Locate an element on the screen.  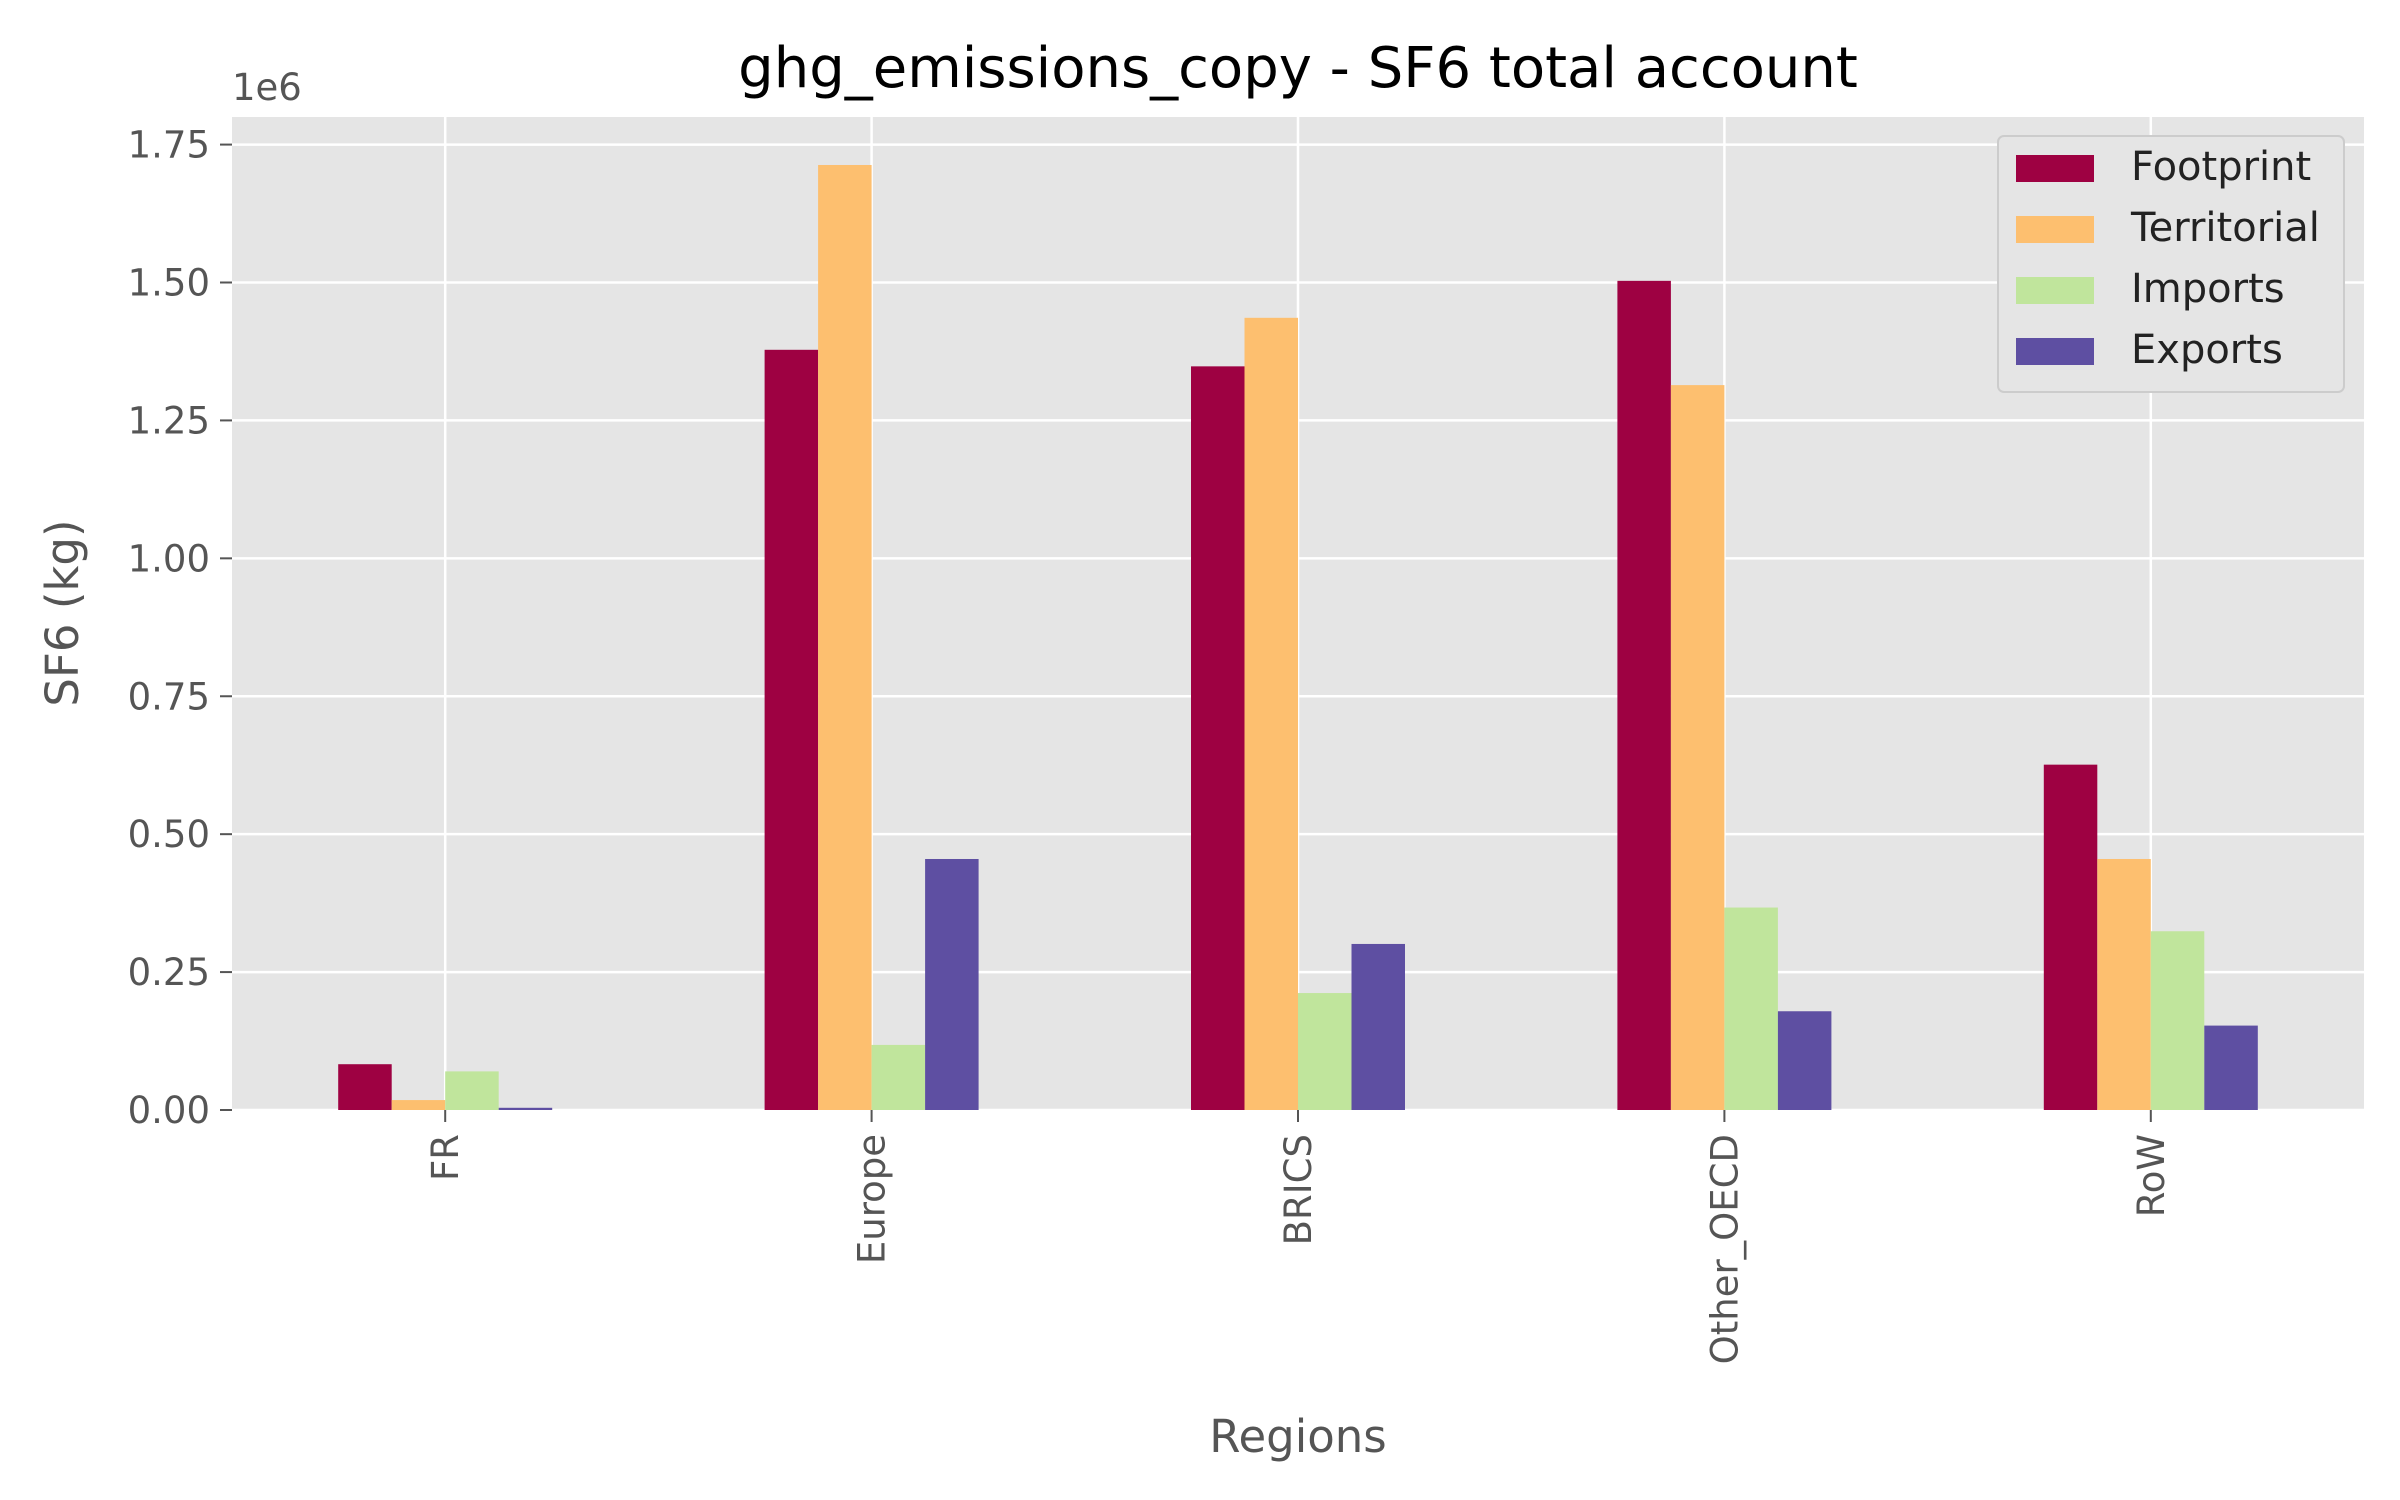
legend-frame is located at coordinates (2171, 264).